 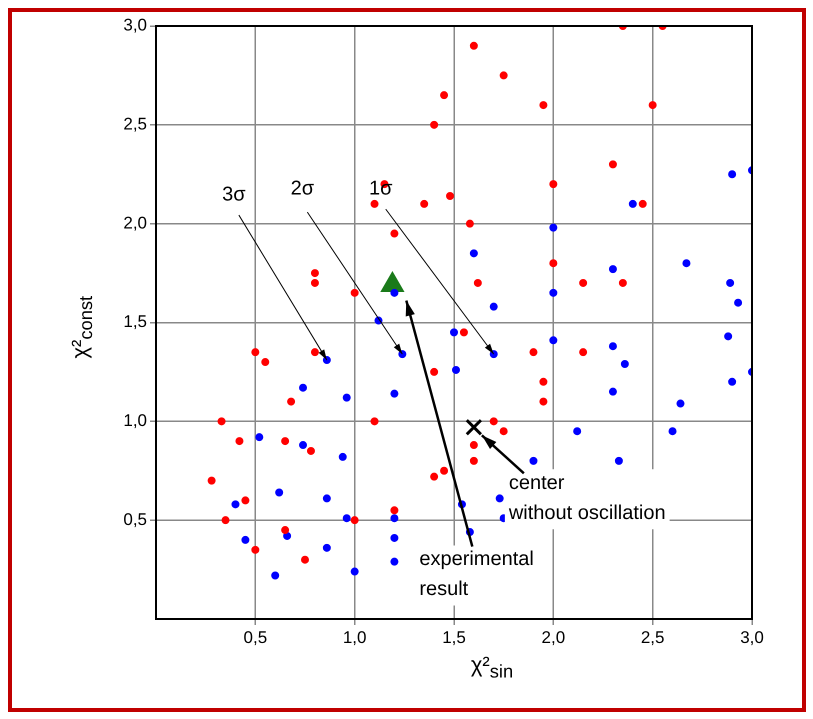 What do you see at coordinates (354, 637) in the screenshot?
I see `x-tick-label: 1,0` at bounding box center [354, 637].